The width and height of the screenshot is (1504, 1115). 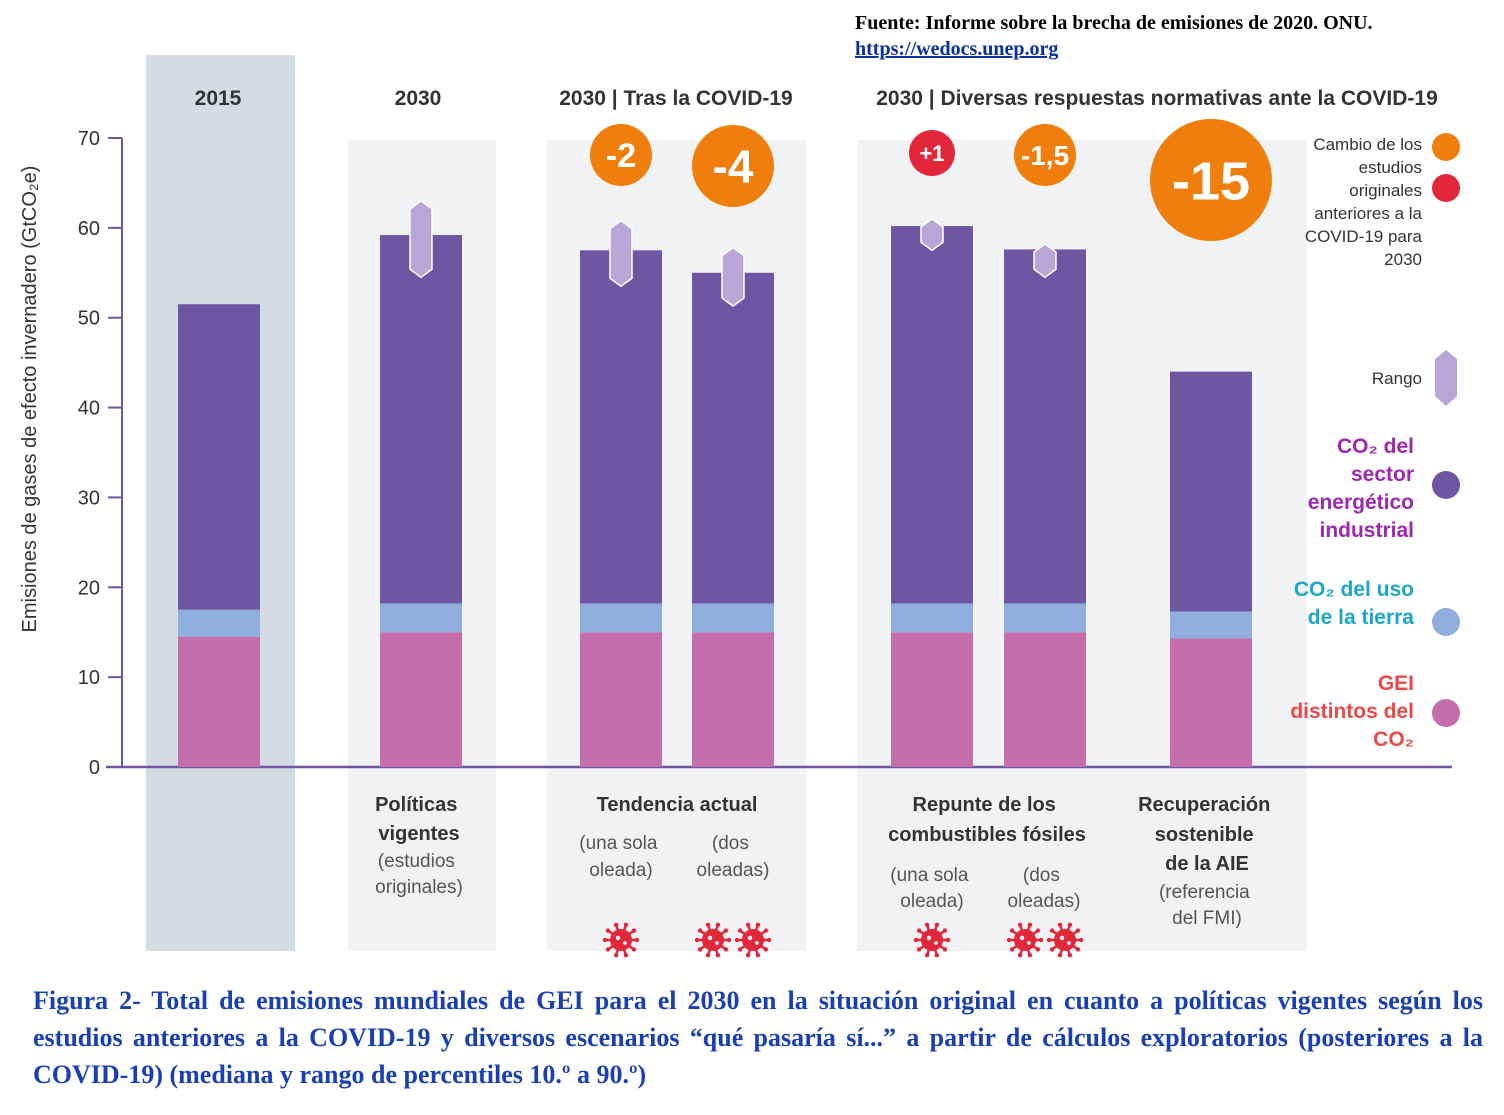 What do you see at coordinates (89, 498) in the screenshot?
I see `y-tick-label: 30` at bounding box center [89, 498].